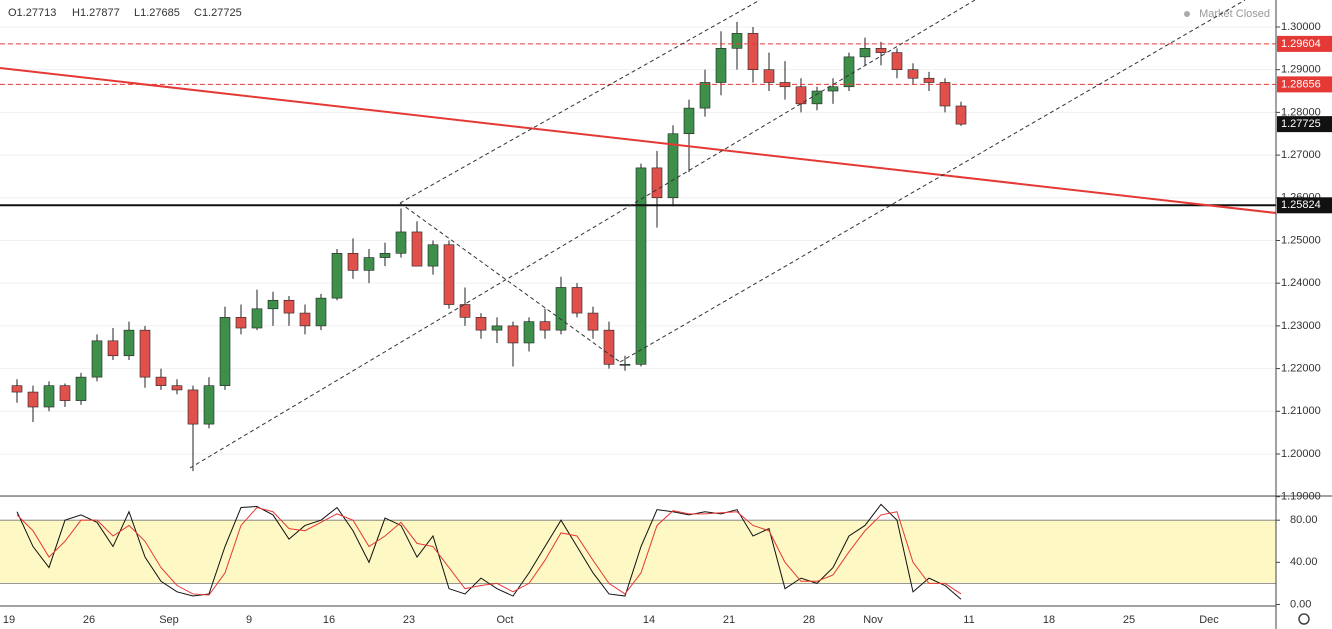 The height and width of the screenshot is (629, 1332). What do you see at coordinates (1304, 562) in the screenshot?
I see `y-tick-label: 40.00` at bounding box center [1304, 562].